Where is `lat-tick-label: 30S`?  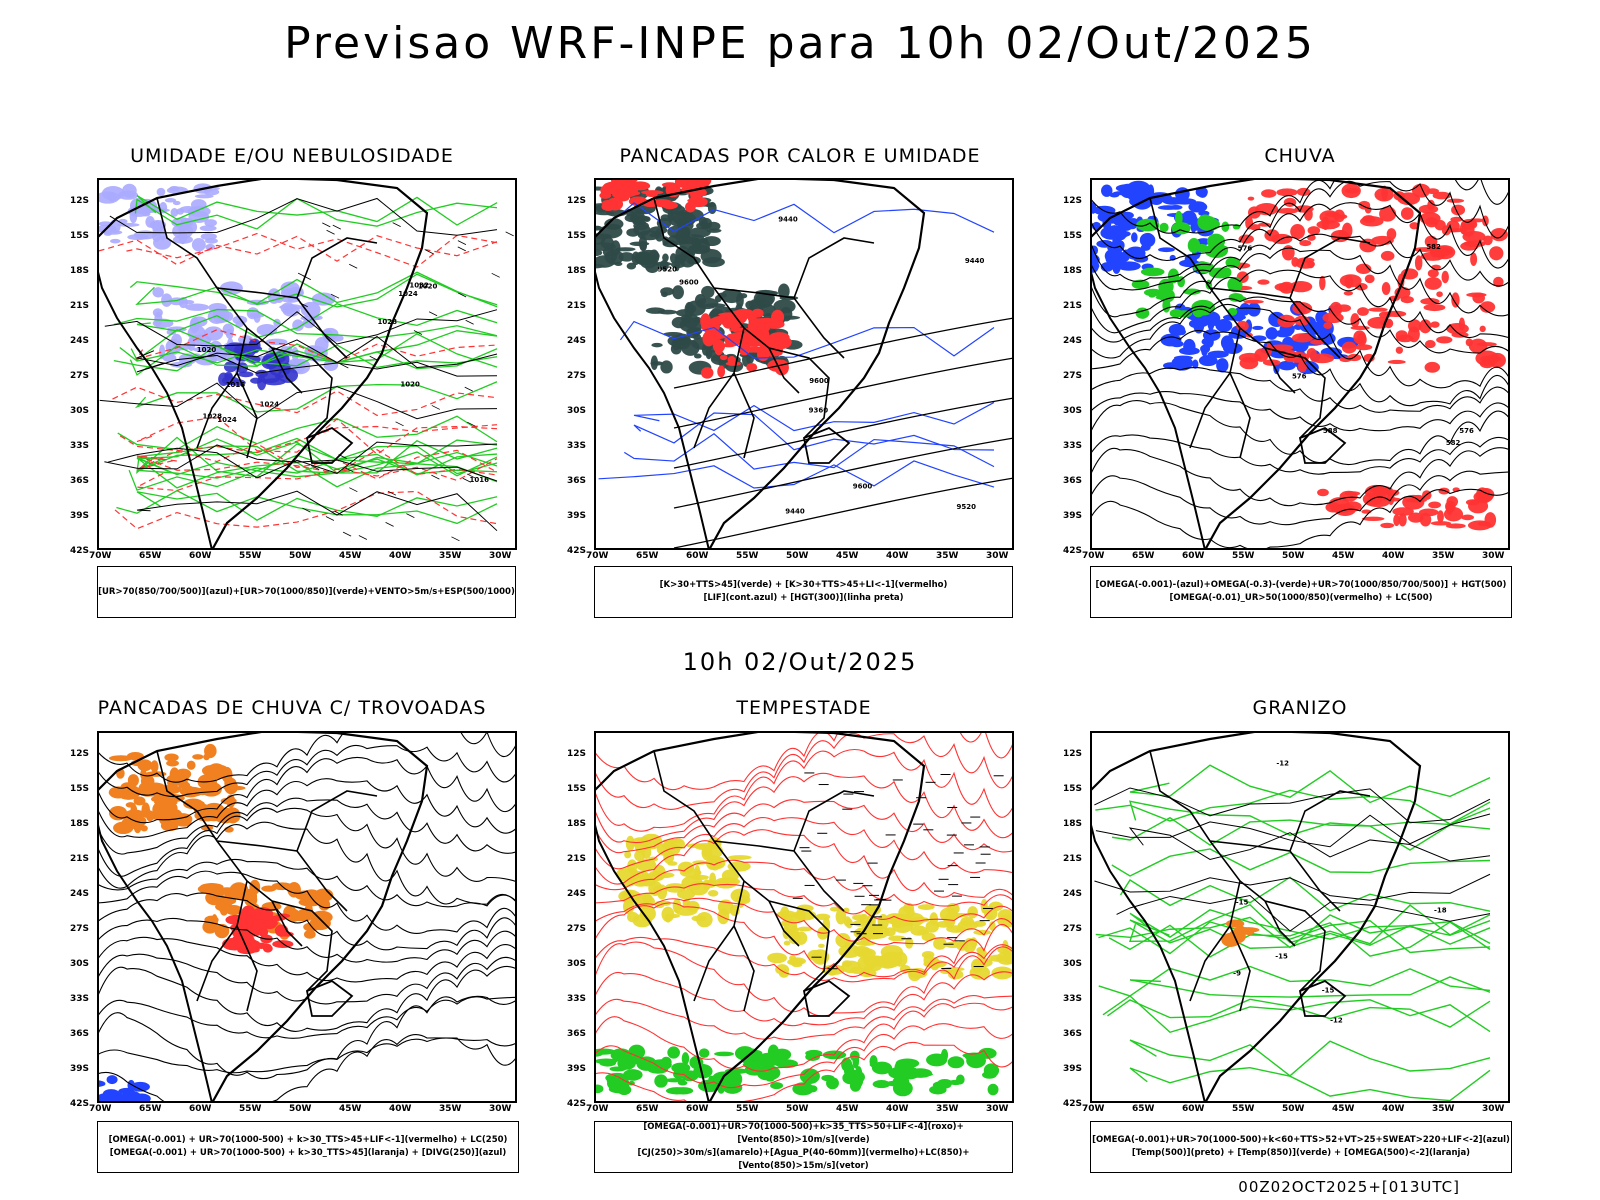 lat-tick-label: 30S is located at coordinates (1073, 964).